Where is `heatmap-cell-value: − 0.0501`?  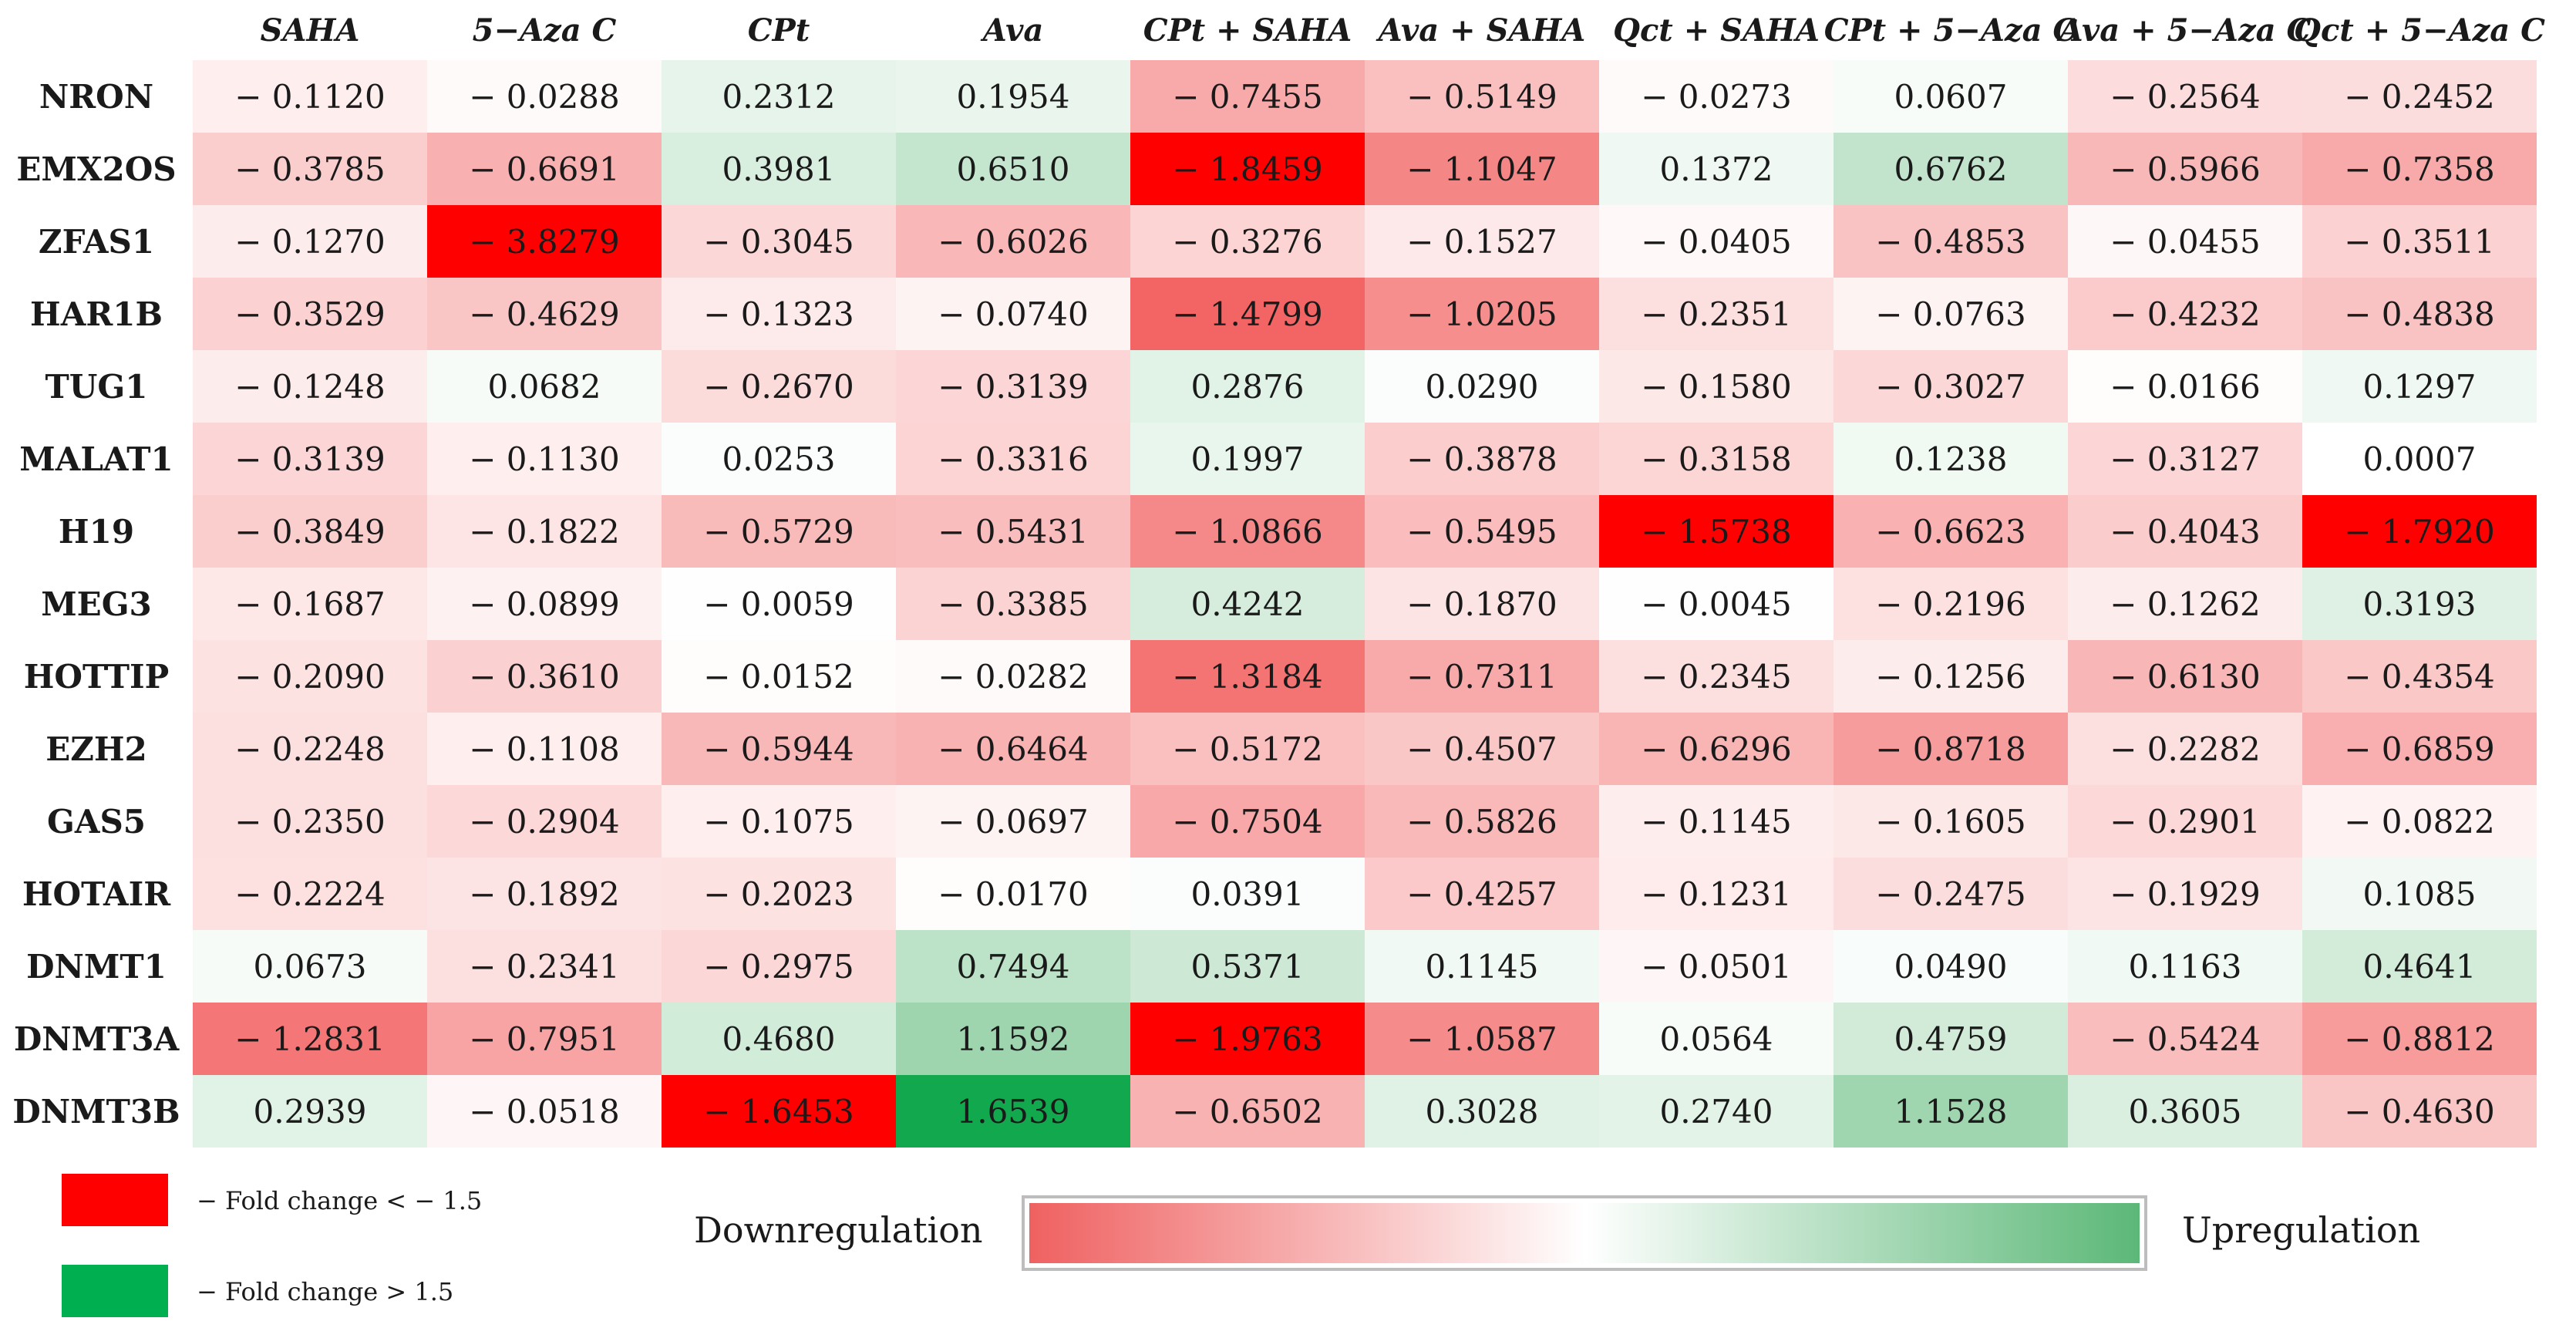 heatmap-cell-value: − 0.0501 is located at coordinates (1717, 966).